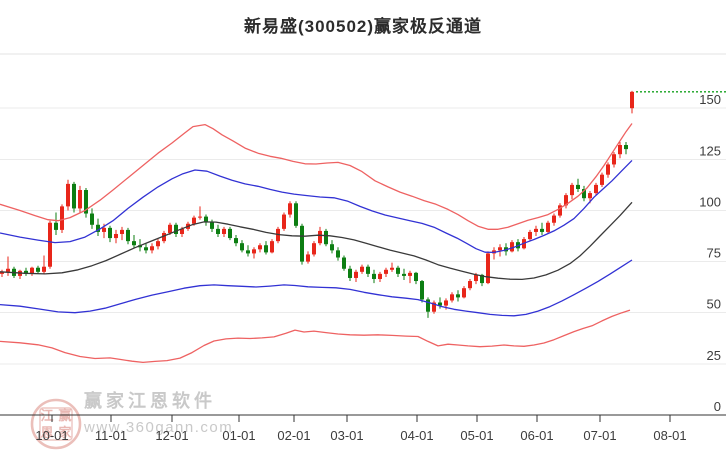 The width and height of the screenshot is (726, 450). What do you see at coordinates (536, 435) in the screenshot?
I see `x-axis-label: 06-01` at bounding box center [536, 435].